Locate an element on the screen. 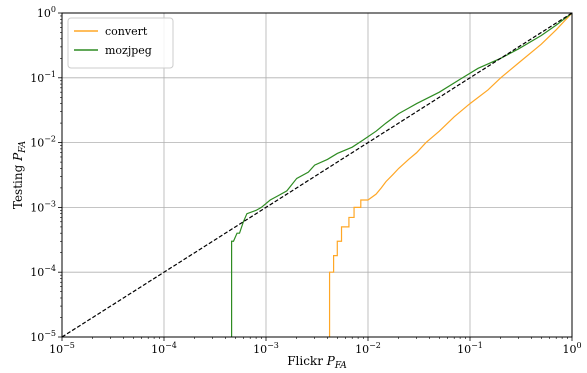 The image size is (587, 373). y-tick-label-3: 10⁻² is located at coordinates (43, 142).